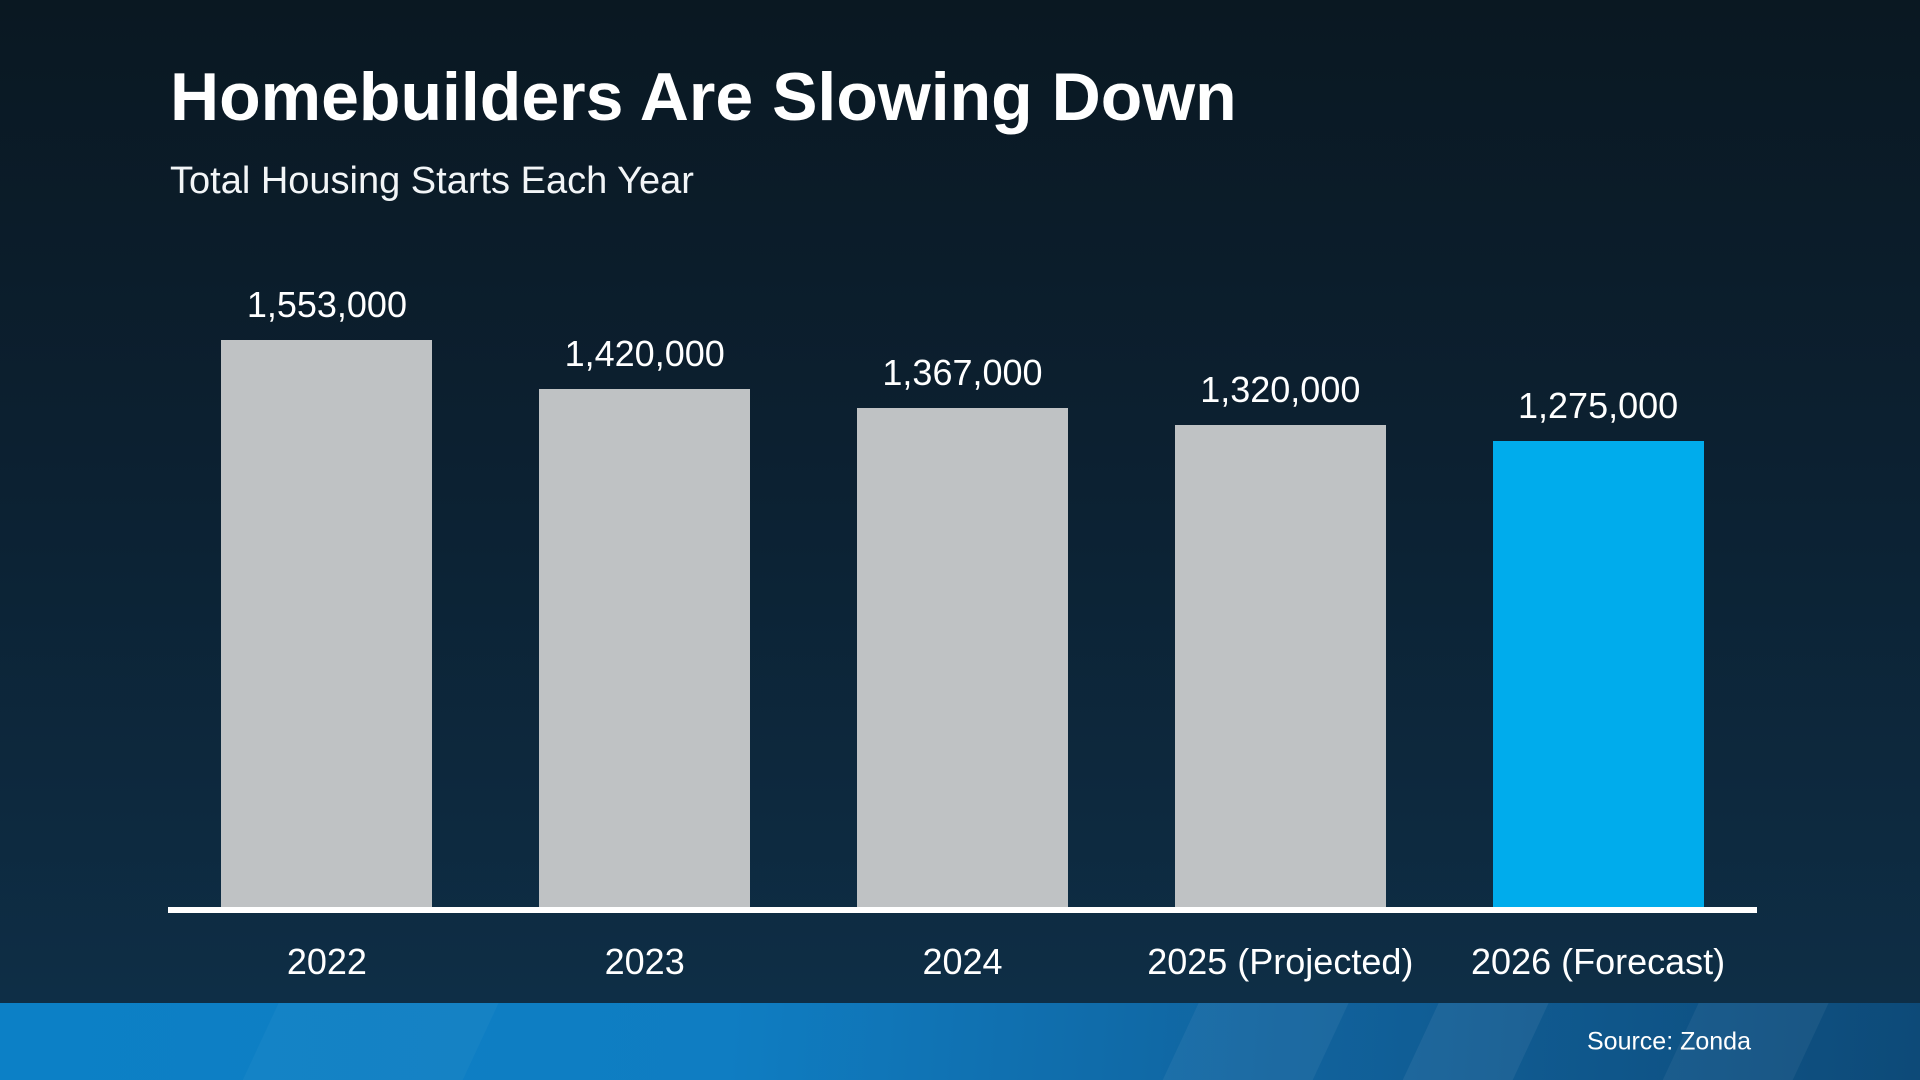  I want to click on bar-column: 1,367,000, so click(963, 629).